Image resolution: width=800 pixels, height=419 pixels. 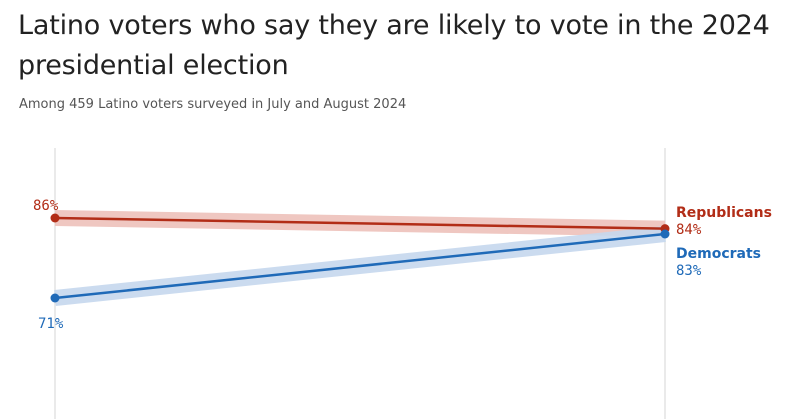 I want to click on democrats-start-label: 71%, so click(x=51, y=324).